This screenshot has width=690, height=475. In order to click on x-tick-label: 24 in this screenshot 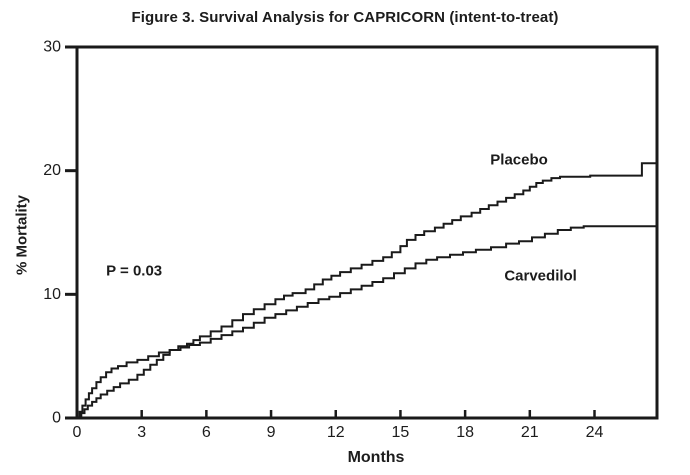, I will do `click(595, 432)`.